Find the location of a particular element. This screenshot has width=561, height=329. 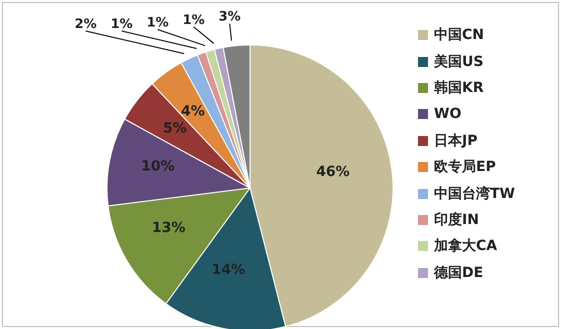

legend-label: 美国US is located at coordinates (459, 61).